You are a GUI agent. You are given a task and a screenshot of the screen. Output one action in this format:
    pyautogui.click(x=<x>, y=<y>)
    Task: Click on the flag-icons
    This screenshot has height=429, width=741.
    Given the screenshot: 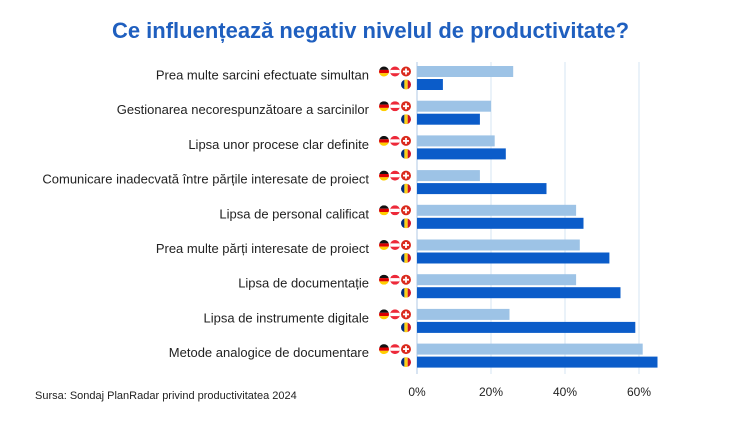 What is the action you would take?
    pyautogui.click(x=395, y=217)
    